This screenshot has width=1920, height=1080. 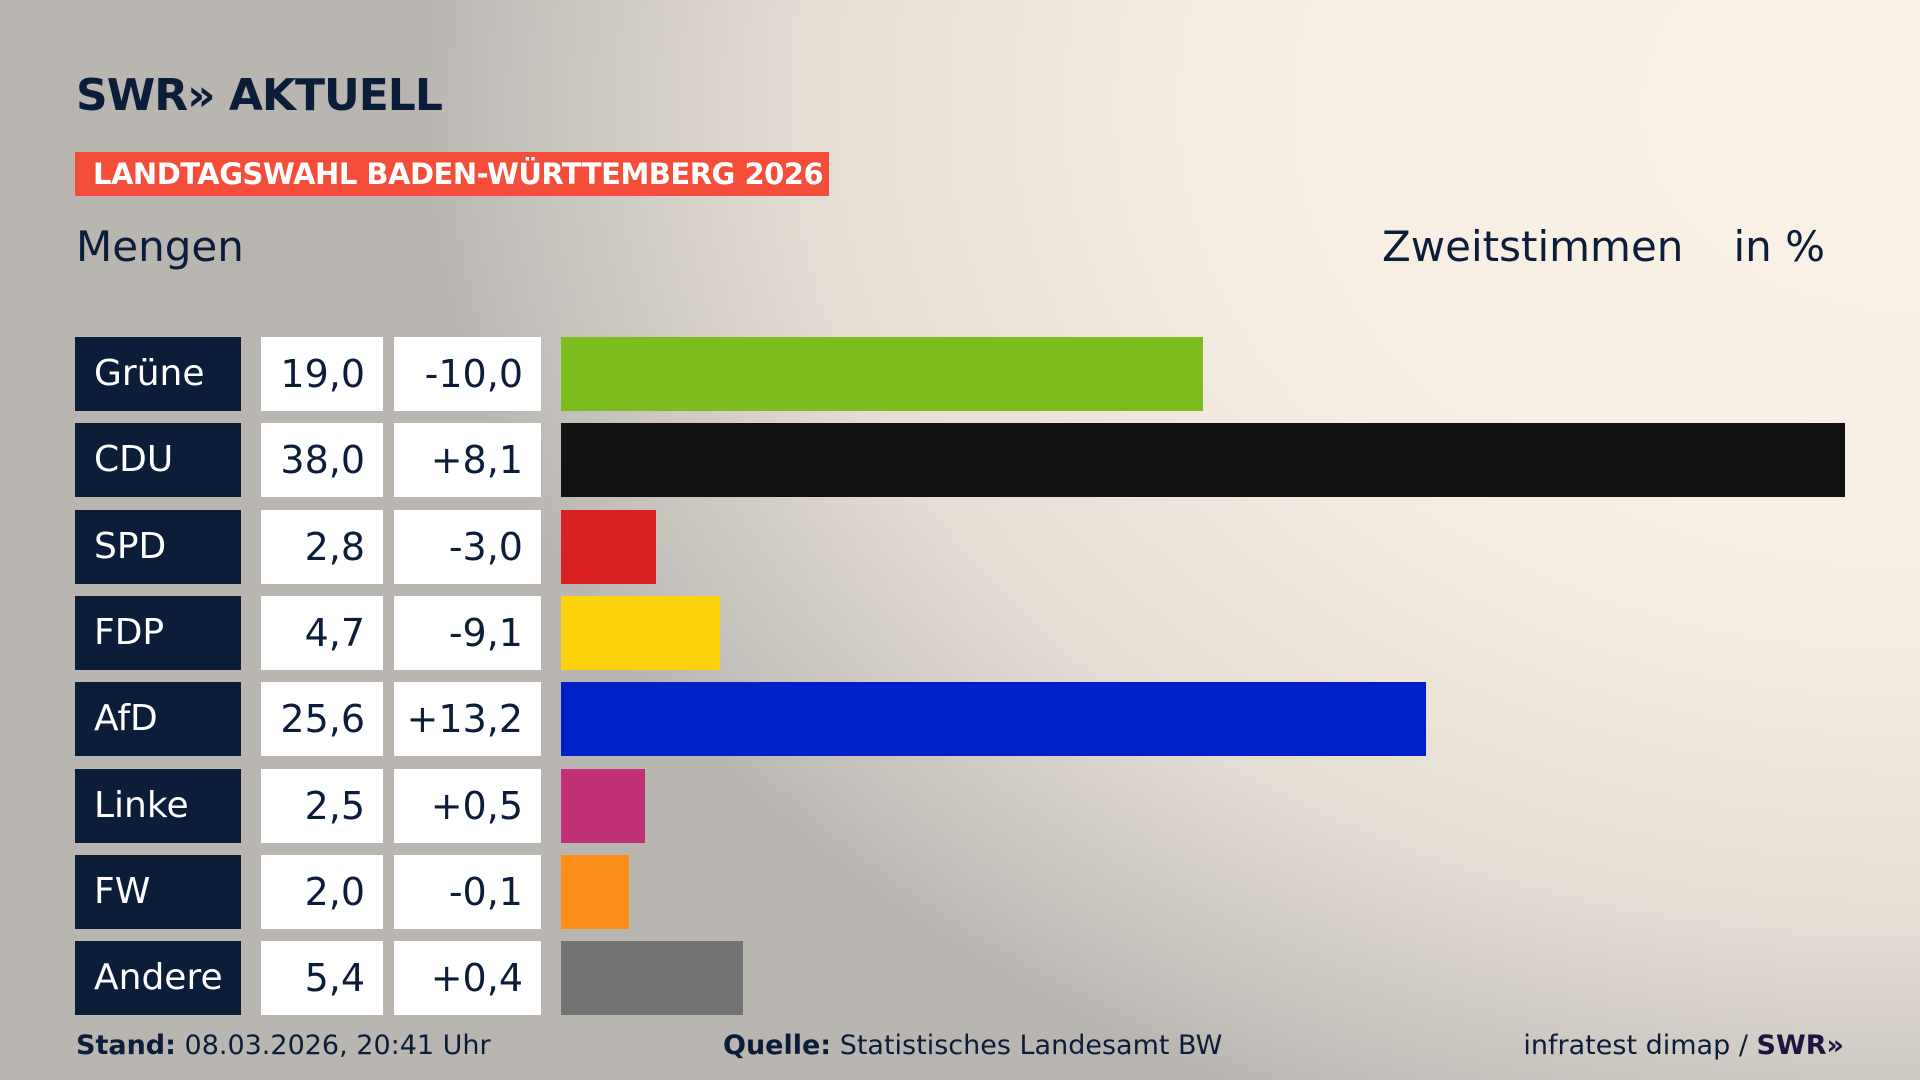 I want to click on party-row: AfD 25,6 +13,2, so click(x=960, y=719).